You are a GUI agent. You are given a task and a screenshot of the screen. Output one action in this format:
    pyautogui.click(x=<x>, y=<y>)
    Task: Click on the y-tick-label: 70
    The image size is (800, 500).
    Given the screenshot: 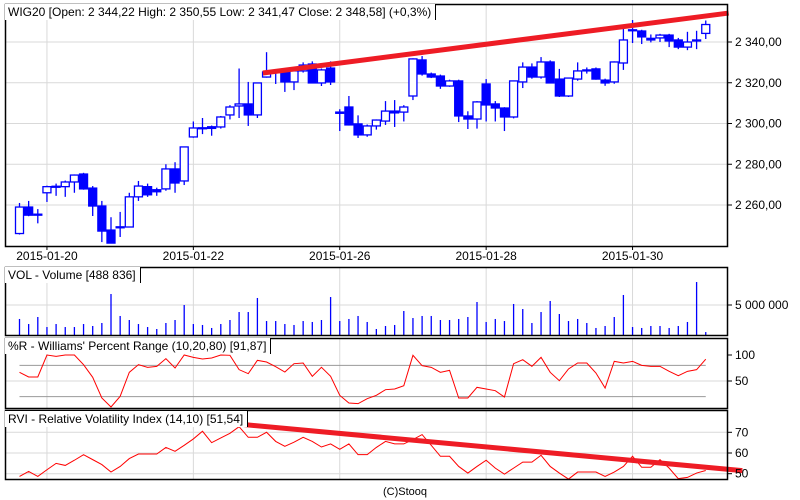 What is the action you would take?
    pyautogui.click(x=742, y=432)
    